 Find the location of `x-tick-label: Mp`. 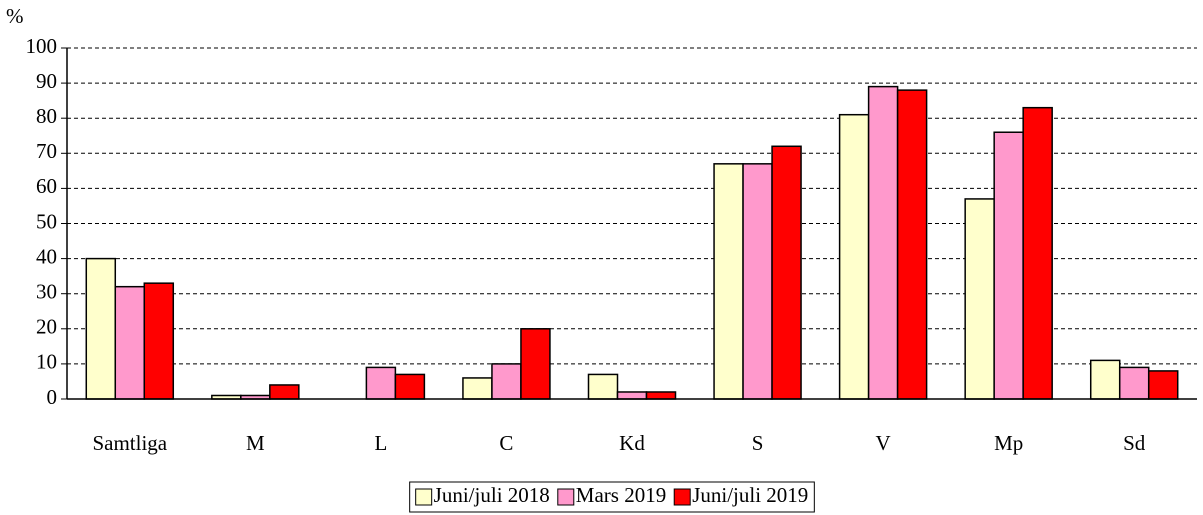

x-tick-label: Mp is located at coordinates (1008, 443).